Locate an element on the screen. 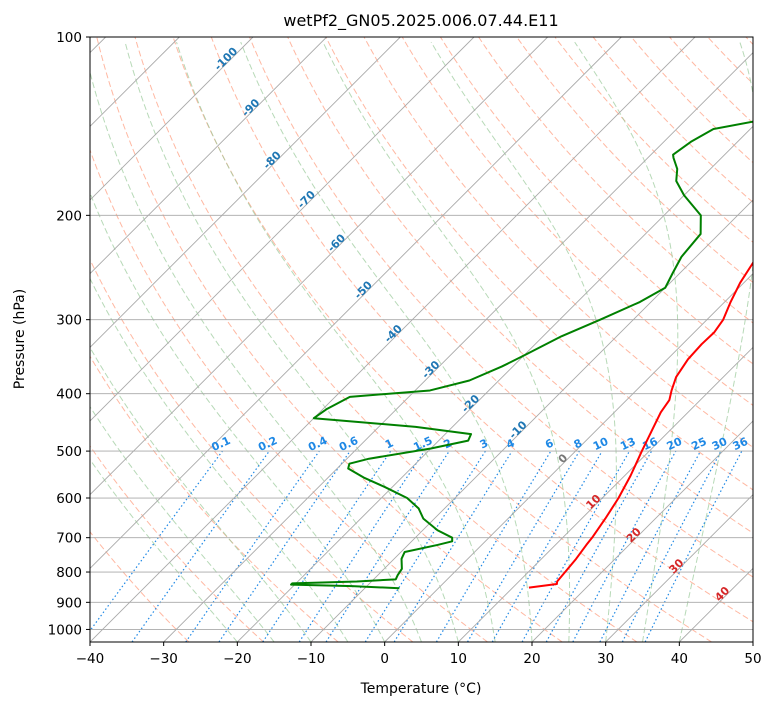 Image resolution: width=775 pixels, height=708 pixels. y-tick-label: 900 is located at coordinates (69, 603).